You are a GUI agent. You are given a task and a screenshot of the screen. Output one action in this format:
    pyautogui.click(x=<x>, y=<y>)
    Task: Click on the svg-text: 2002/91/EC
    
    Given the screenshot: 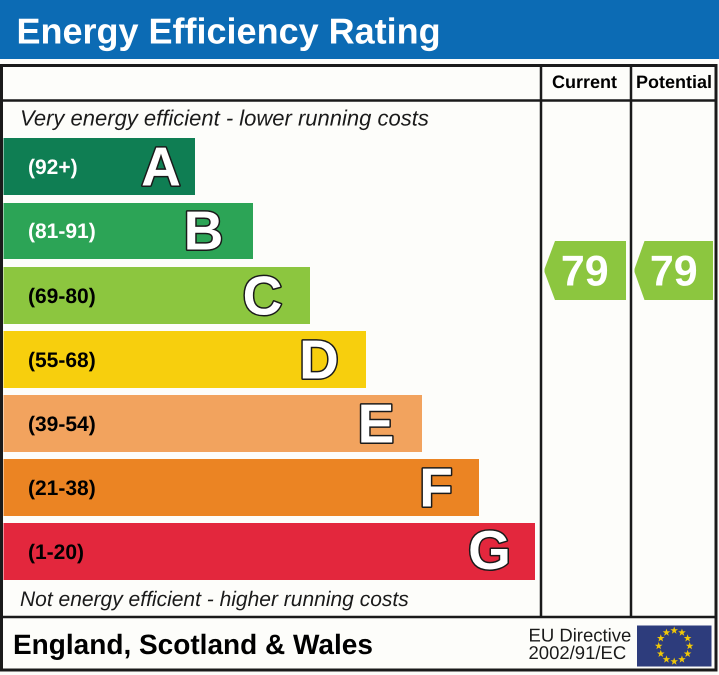 What is the action you would take?
    pyautogui.click(x=578, y=652)
    